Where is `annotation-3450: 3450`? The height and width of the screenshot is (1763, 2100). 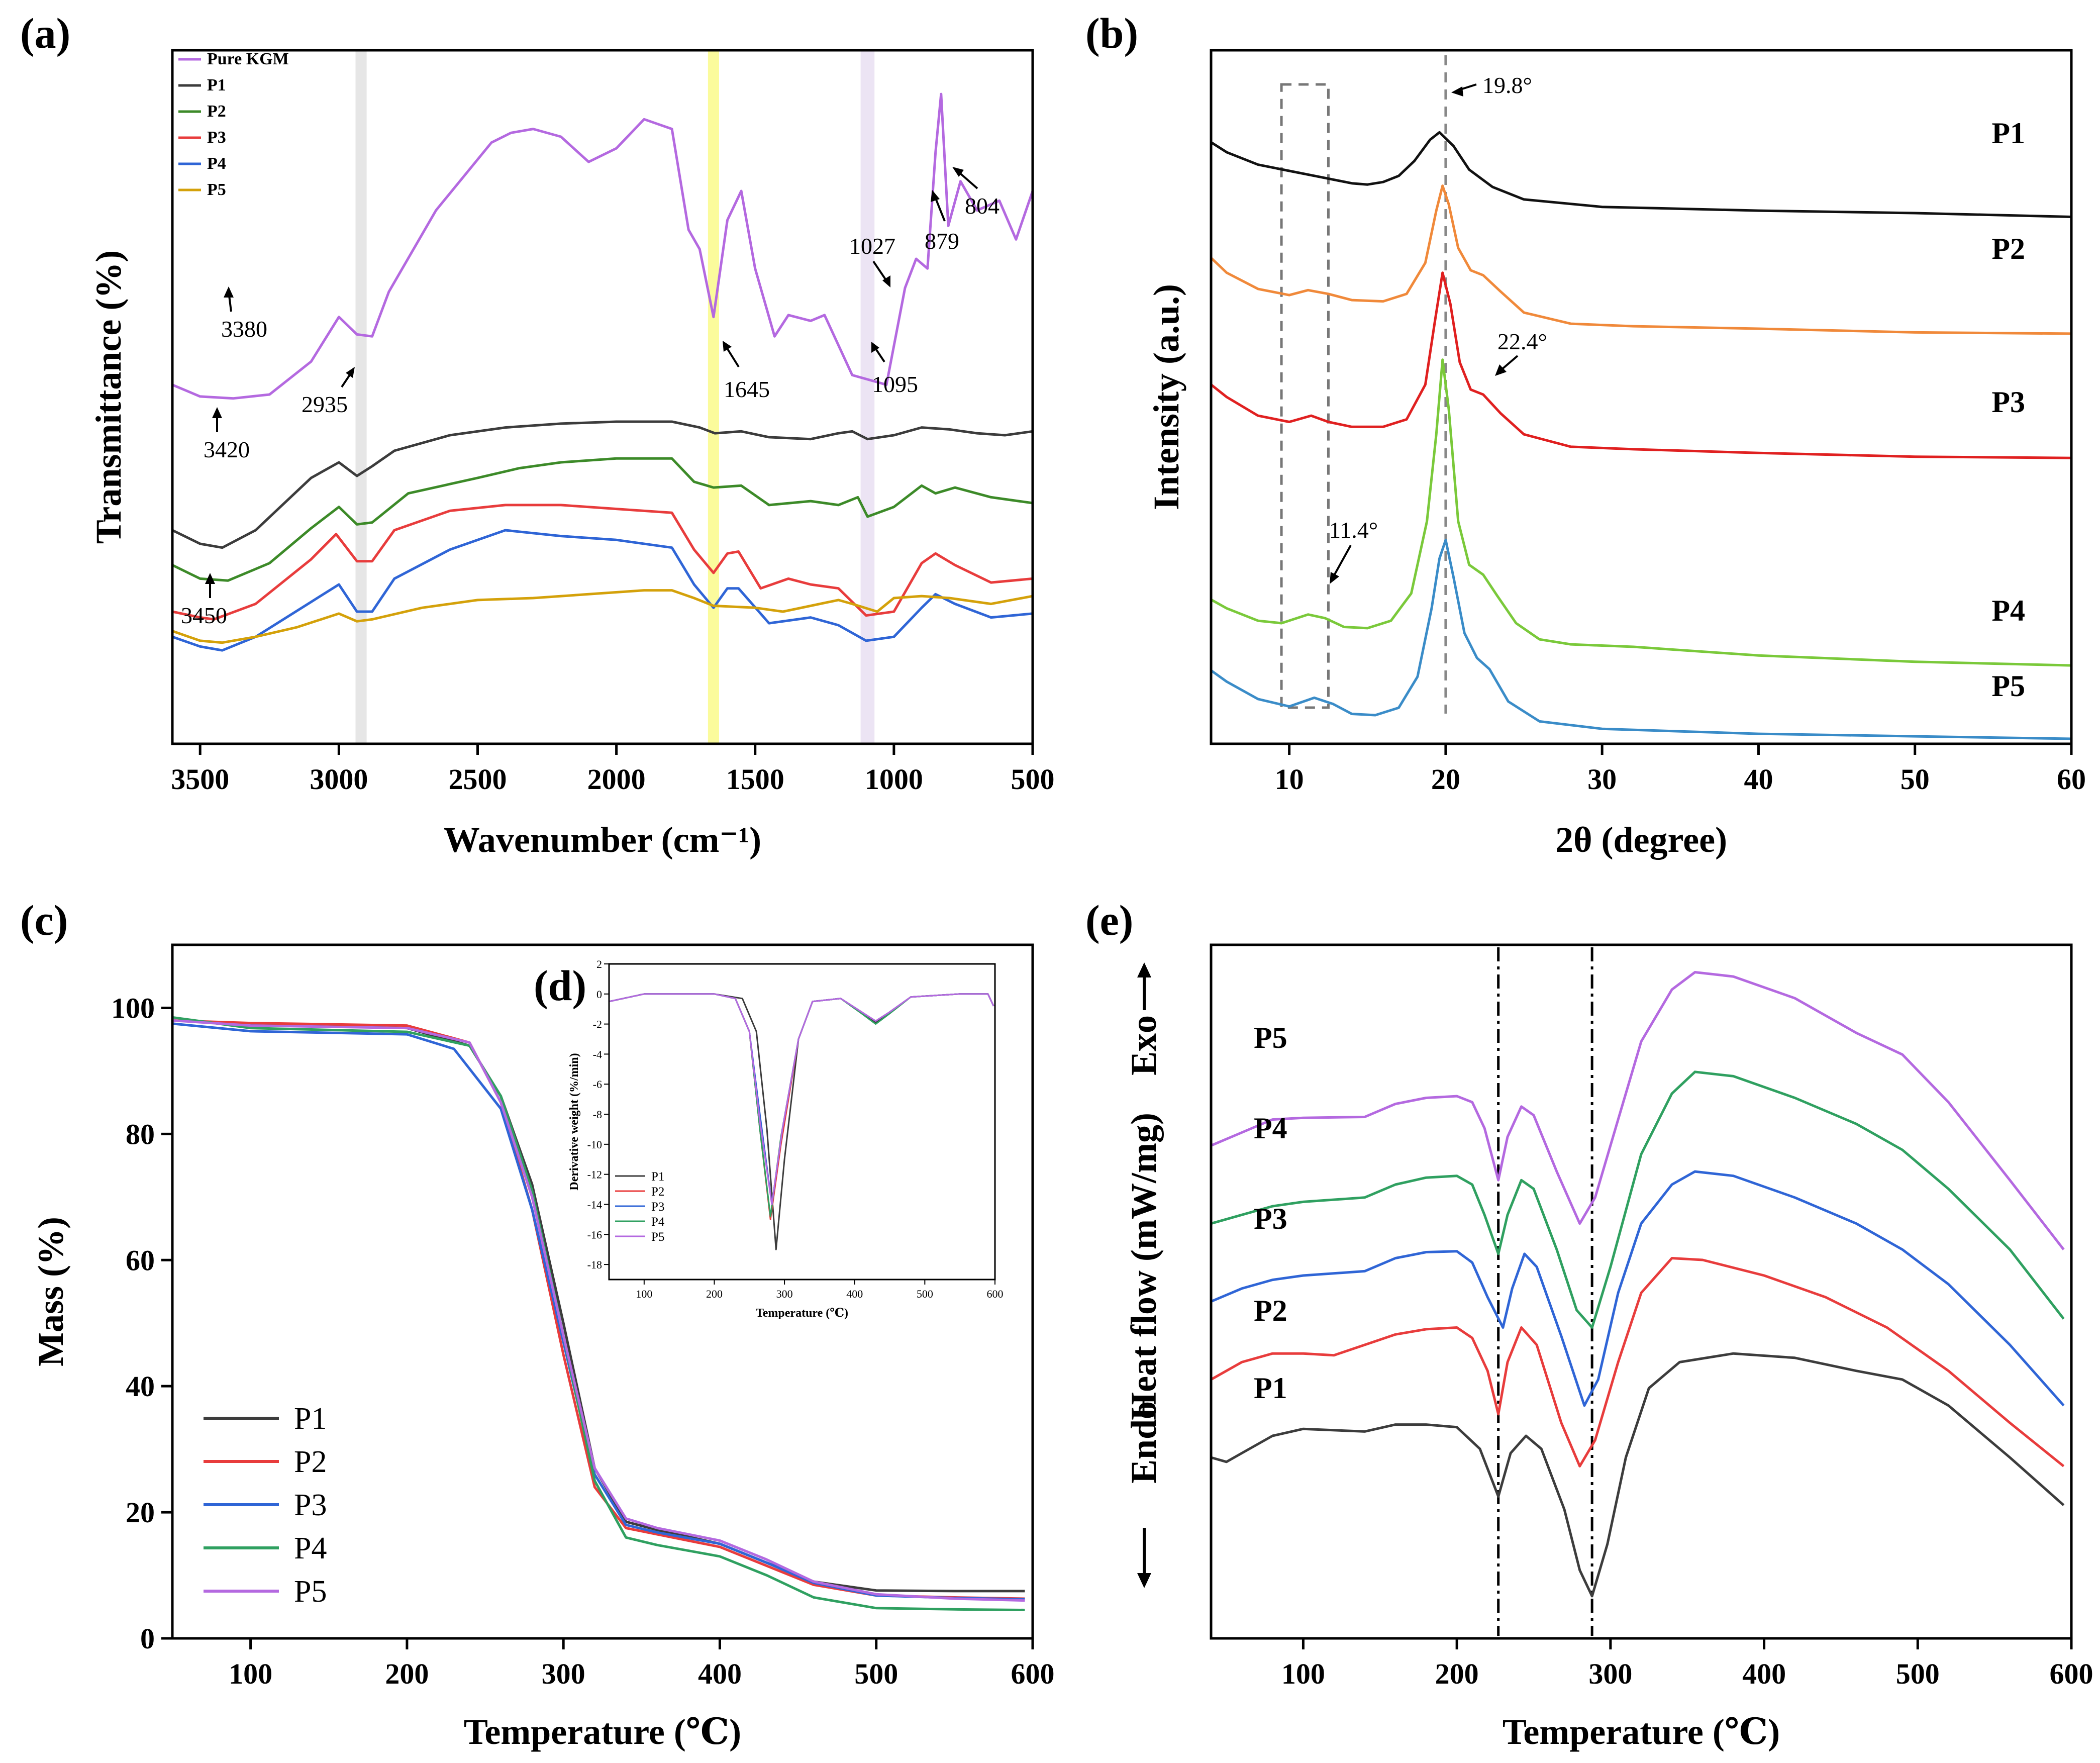 annotation-3450: 3450 is located at coordinates (204, 615).